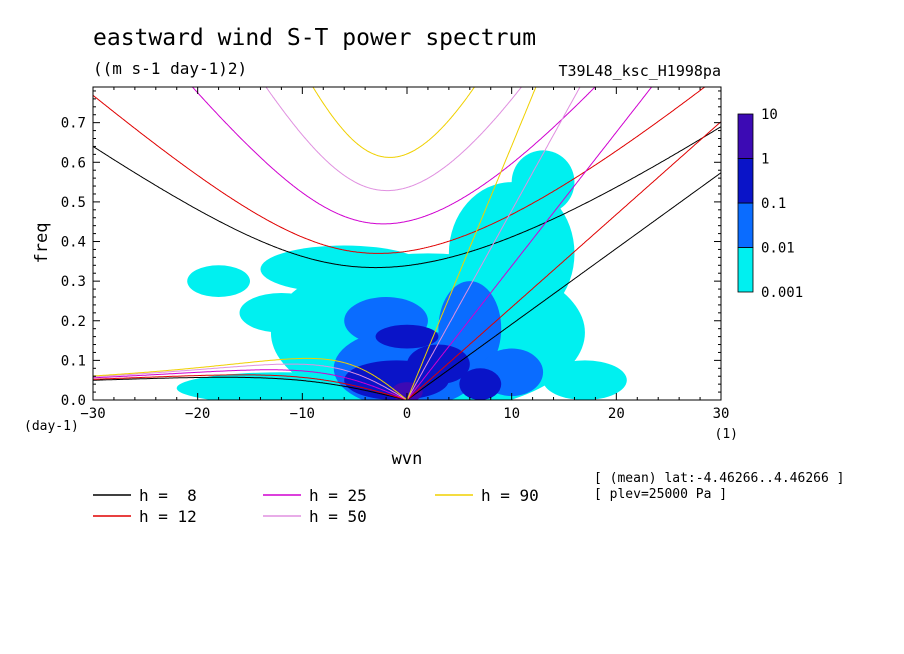 Image resolution: width=904 pixels, height=654 pixels. What do you see at coordinates (660, 494) in the screenshot?
I see `info-plev: [ plev=25000 Pa ]` at bounding box center [660, 494].